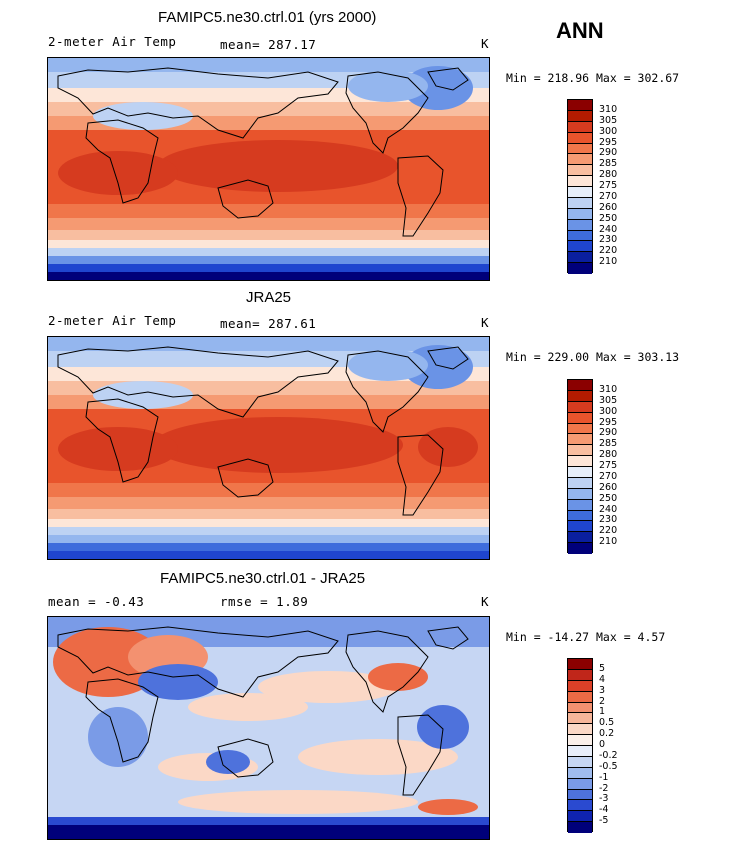 The width and height of the screenshot is (733, 848). I want to click on colorbar-tick-label: 4, so click(602, 679).